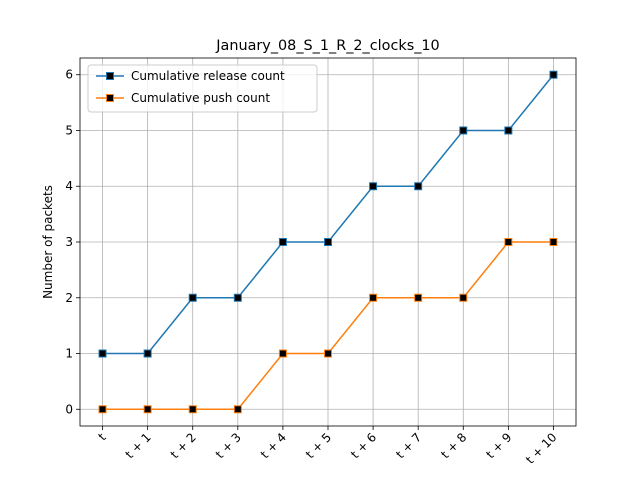 Image resolution: width=640 pixels, height=480 pixels. I want to click on y-tick-label: 3, so click(69, 242).